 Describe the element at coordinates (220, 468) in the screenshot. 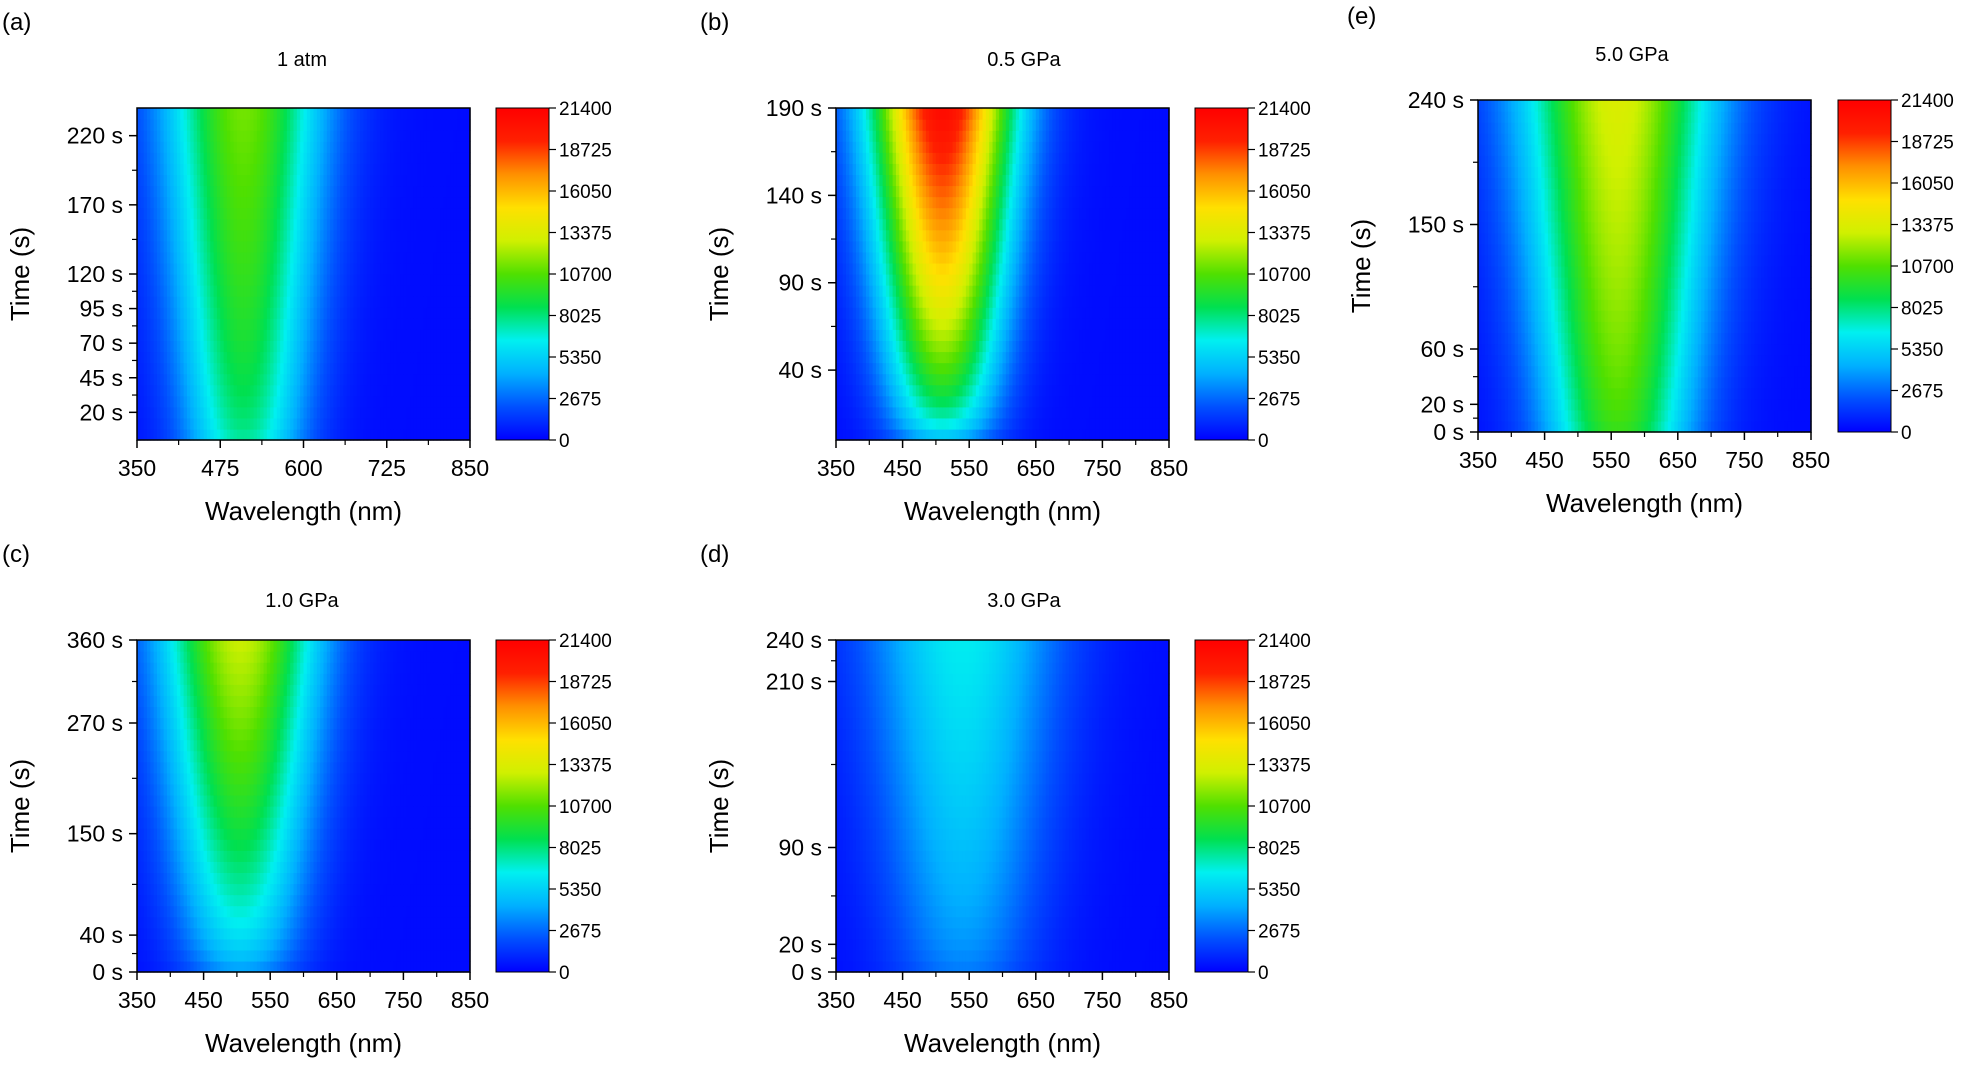

I see `x-tick-label: 475` at that location.